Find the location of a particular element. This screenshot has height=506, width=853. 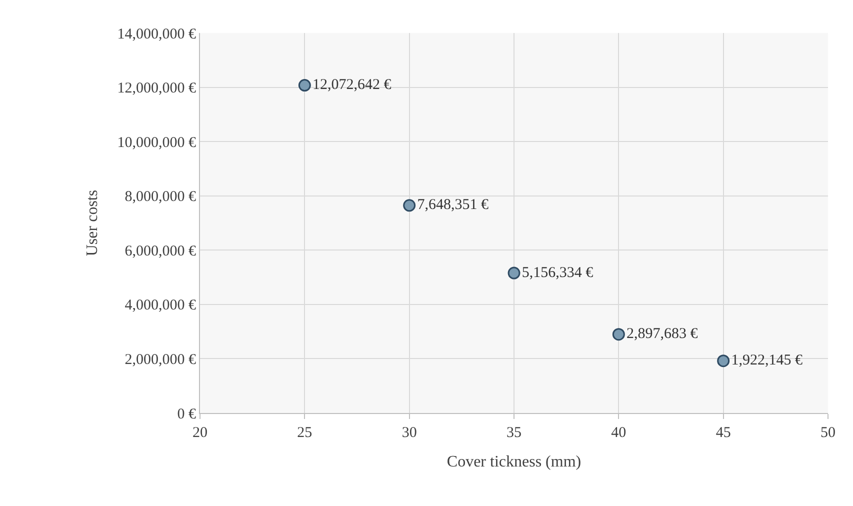

data-label: 2,897,683 € is located at coordinates (662, 334).